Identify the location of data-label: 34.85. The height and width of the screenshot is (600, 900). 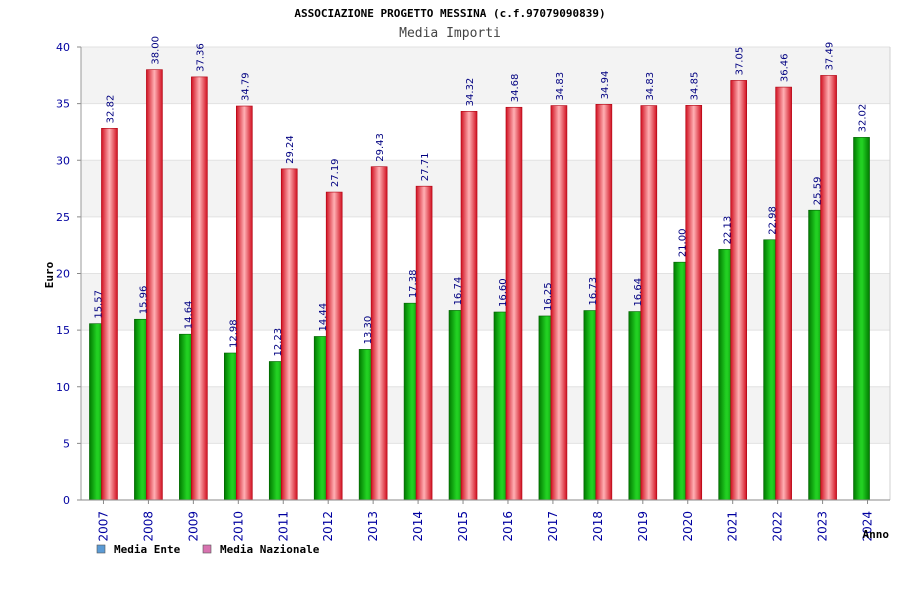
(695, 86).